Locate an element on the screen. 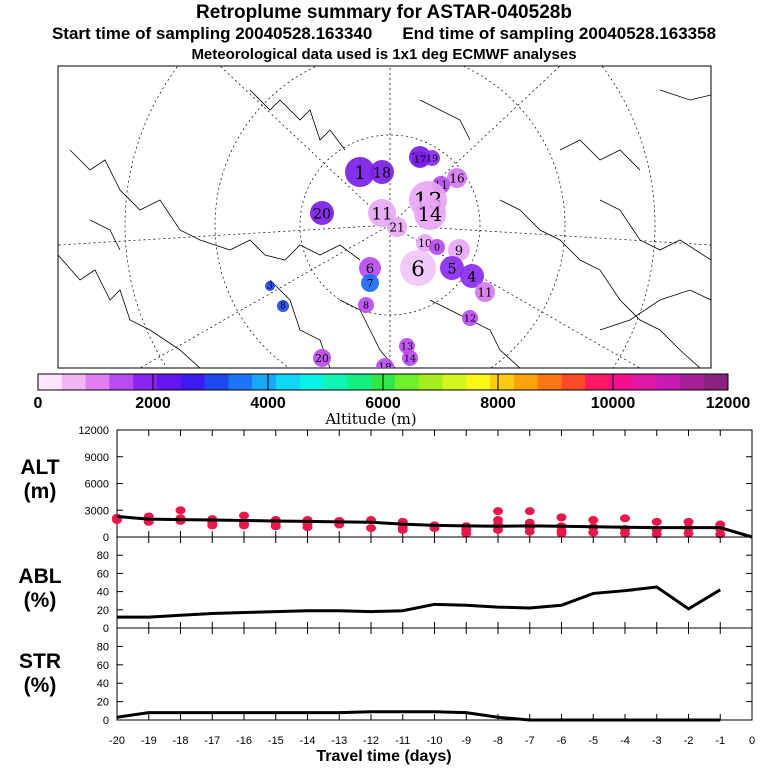 The width and height of the screenshot is (768, 768). str-label: STR is located at coordinates (40, 661).